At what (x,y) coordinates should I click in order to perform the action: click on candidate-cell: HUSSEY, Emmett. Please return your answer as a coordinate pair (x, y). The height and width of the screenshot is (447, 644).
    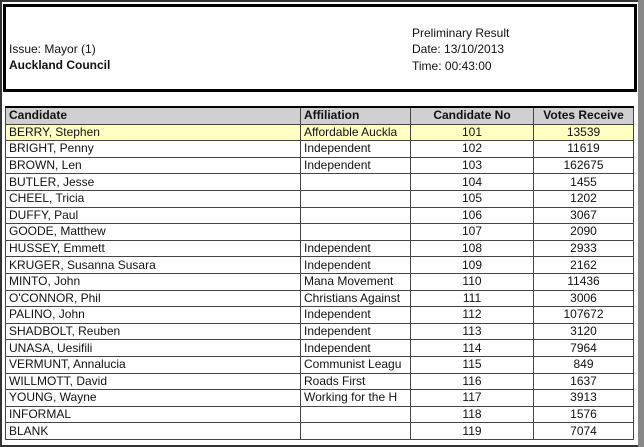
    Looking at the image, I should click on (153, 248).